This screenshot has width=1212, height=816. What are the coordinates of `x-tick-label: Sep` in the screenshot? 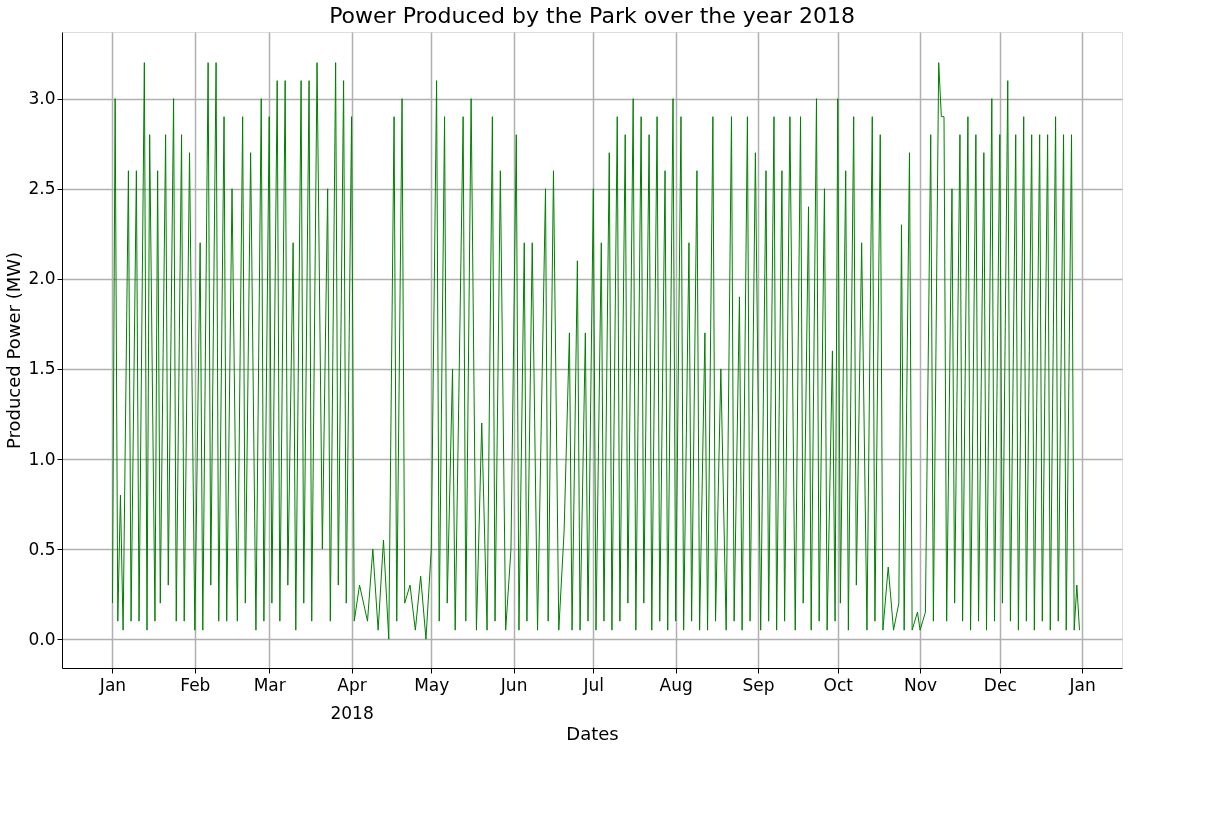 It's located at (758, 684).